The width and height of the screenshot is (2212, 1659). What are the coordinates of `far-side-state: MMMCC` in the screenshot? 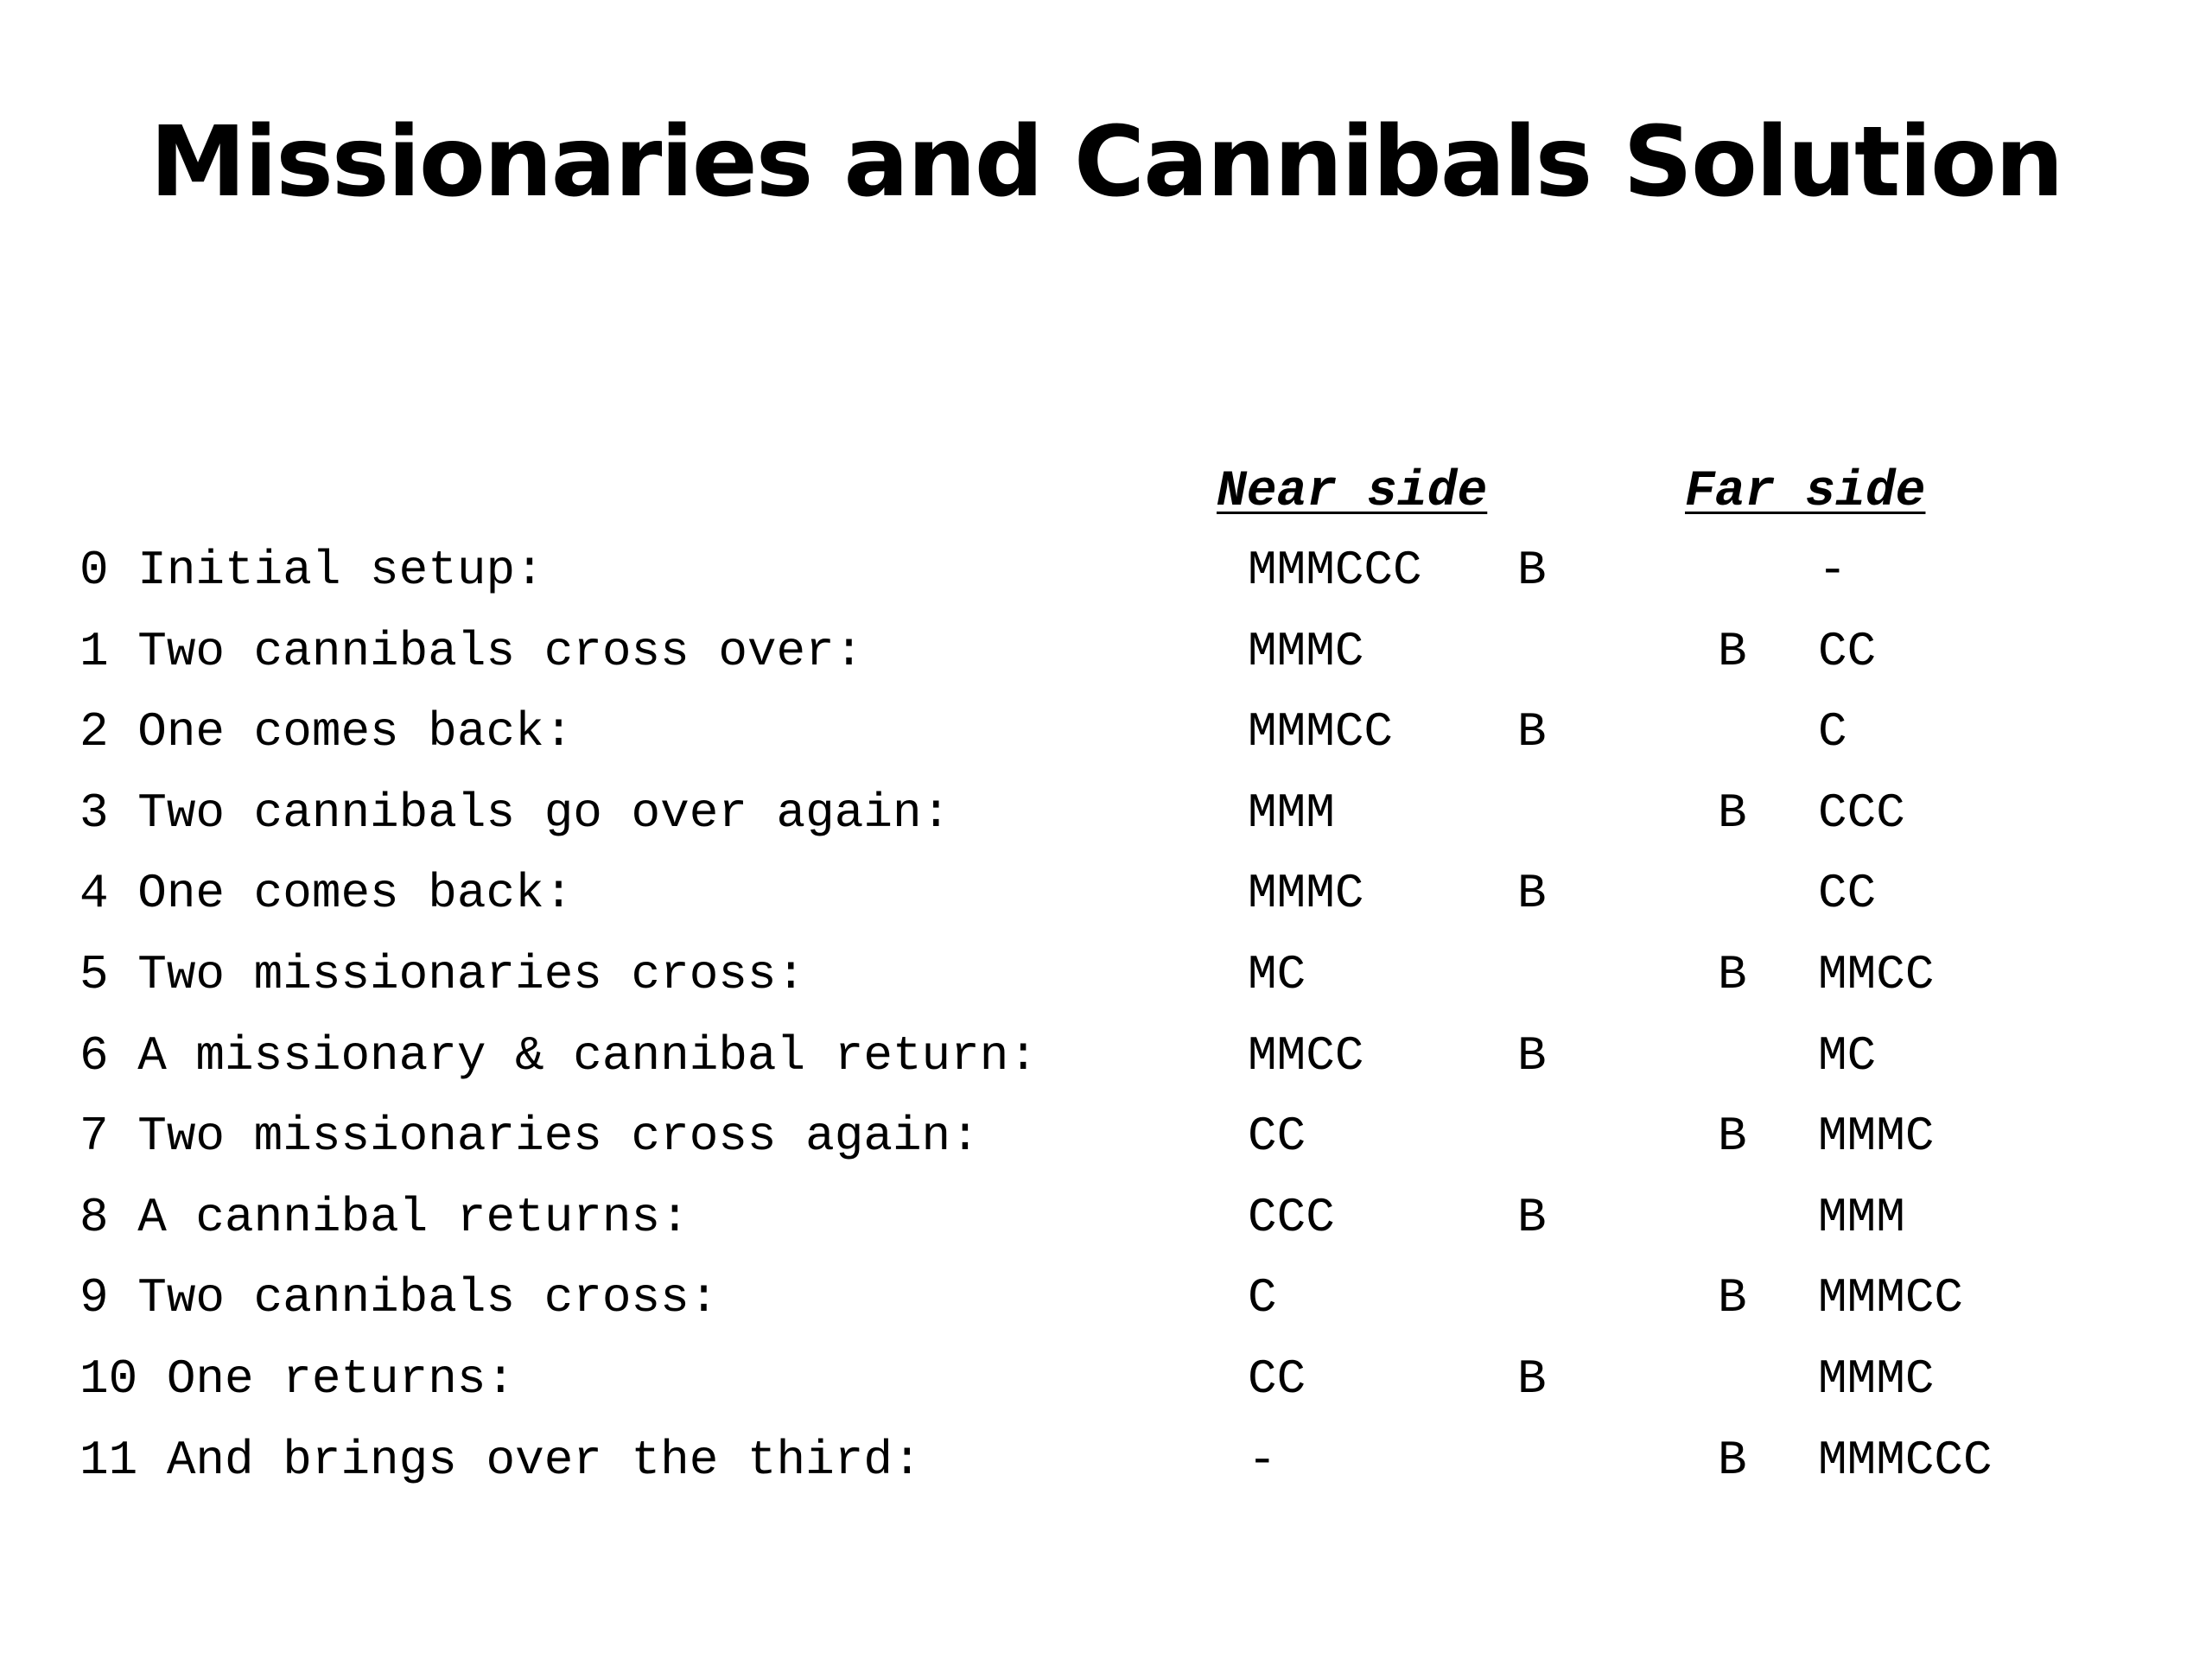 It's located at (1891, 1298).